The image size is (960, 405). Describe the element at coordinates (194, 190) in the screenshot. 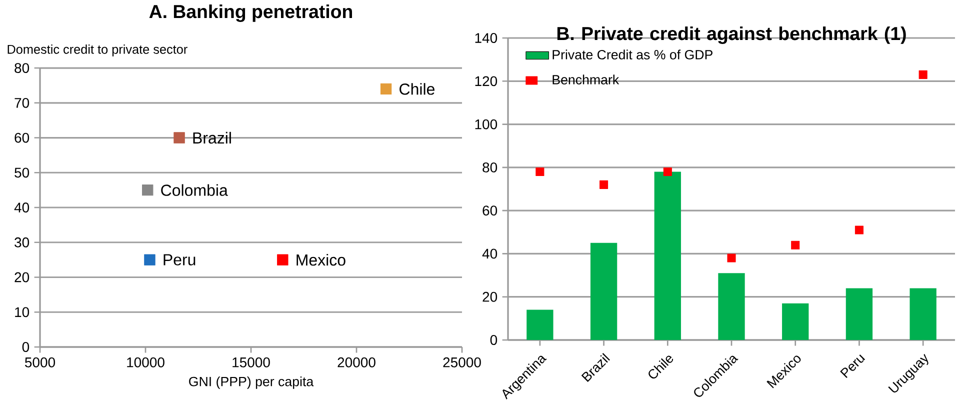

I see `series-label: Colombia` at that location.